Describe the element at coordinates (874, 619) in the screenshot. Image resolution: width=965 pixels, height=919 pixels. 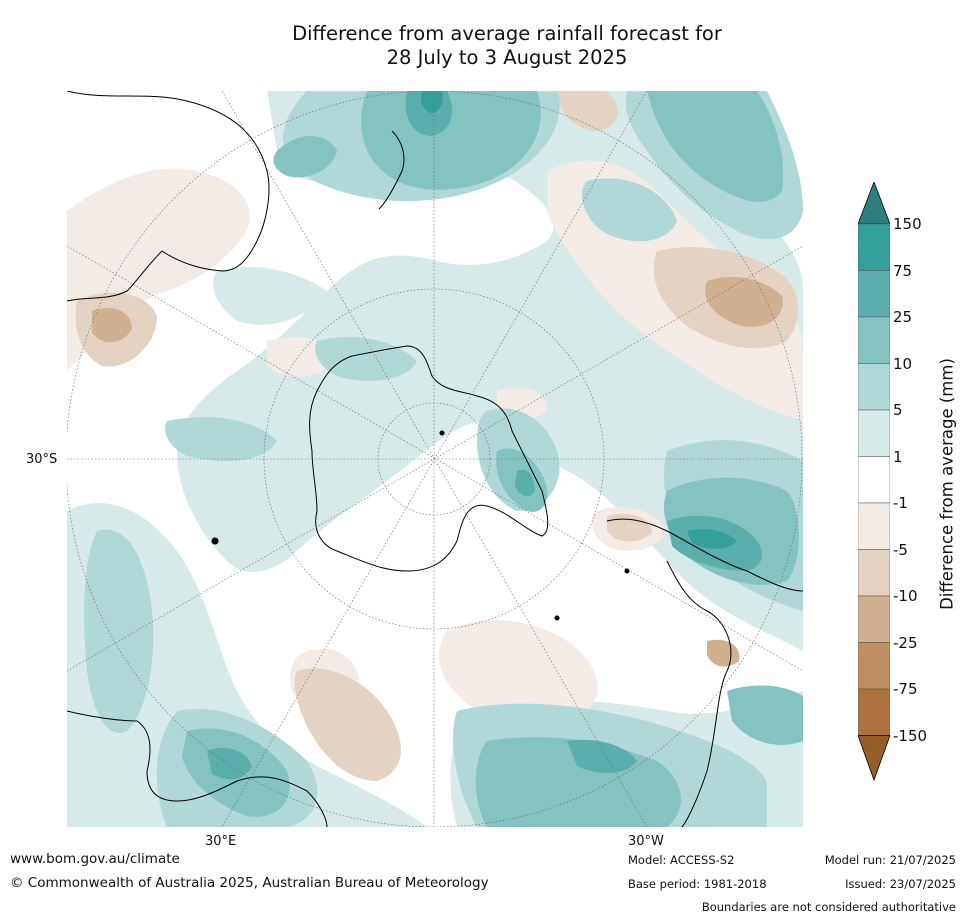
I see `colorbar-bin-m25-m10` at that location.